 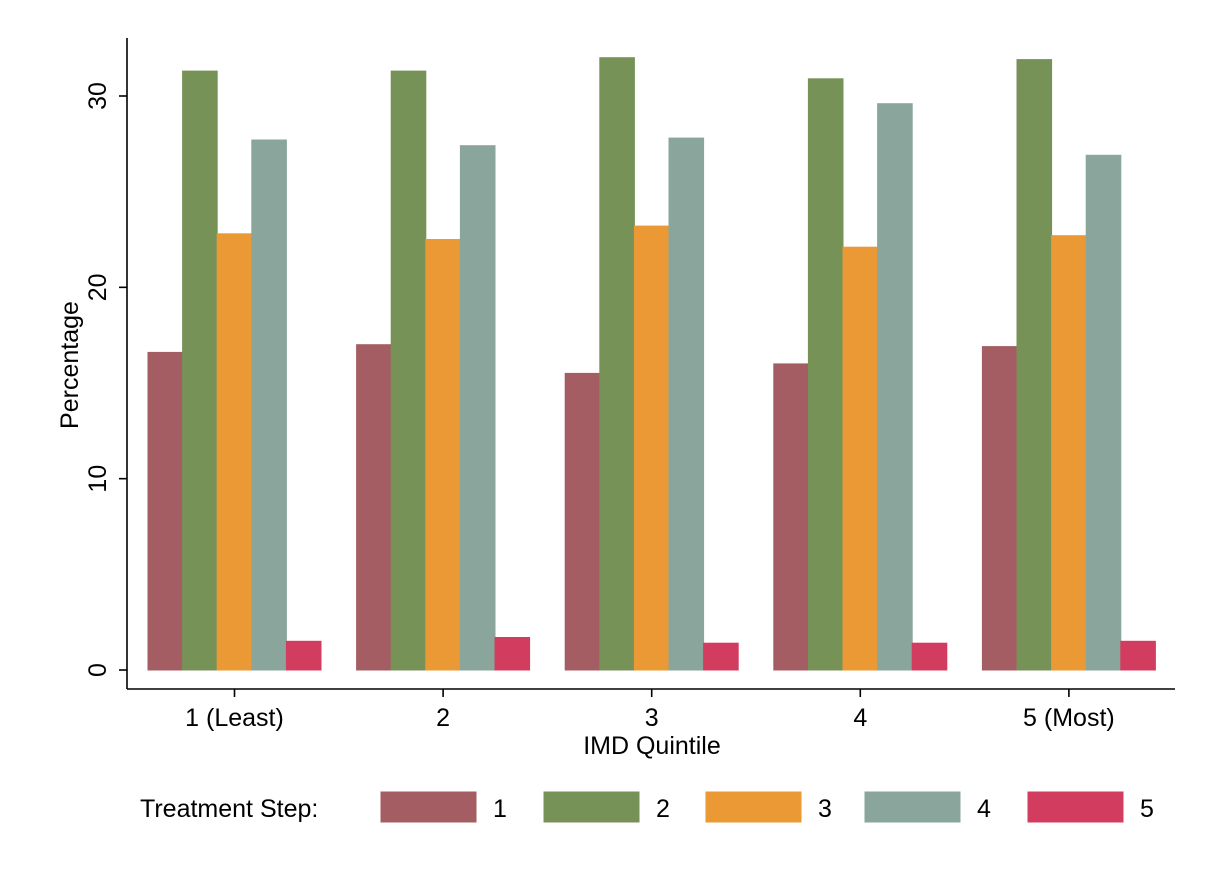 What do you see at coordinates (860, 718) in the screenshot?
I see `x-tick-label-4: 4` at bounding box center [860, 718].